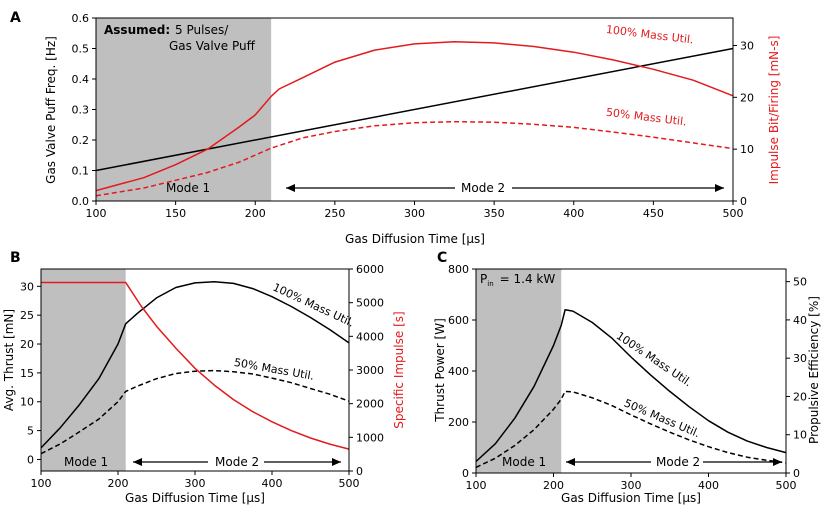 This screenshot has height=513, width=830. I want to click on ytick-right-label-b-6: 6000, so click(370, 269).